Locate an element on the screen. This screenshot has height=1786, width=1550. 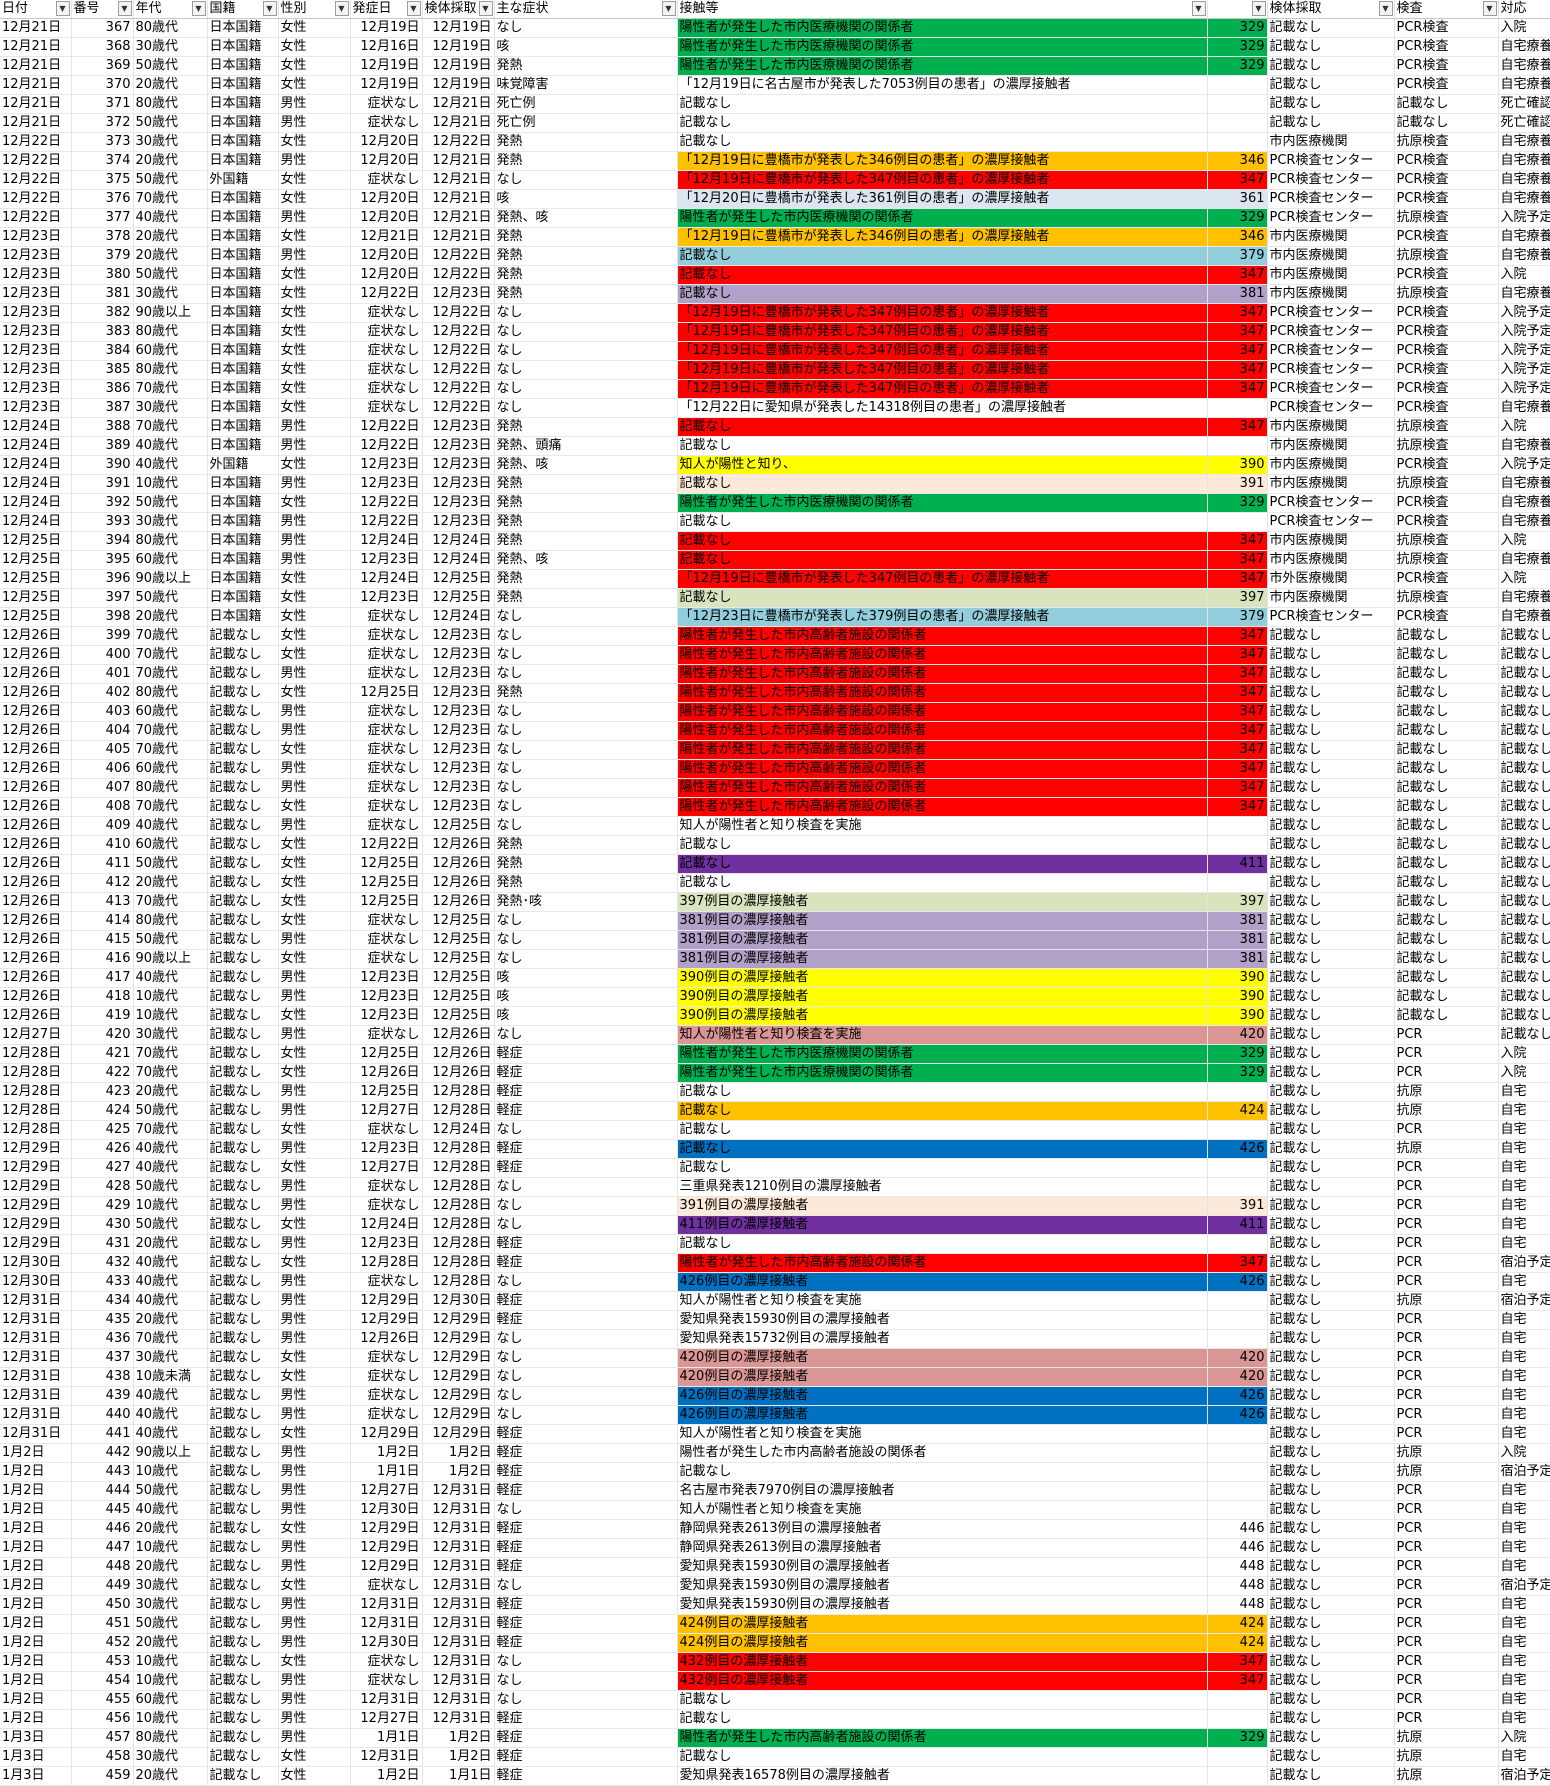
link-cell: 397 is located at coordinates (1237, 902).